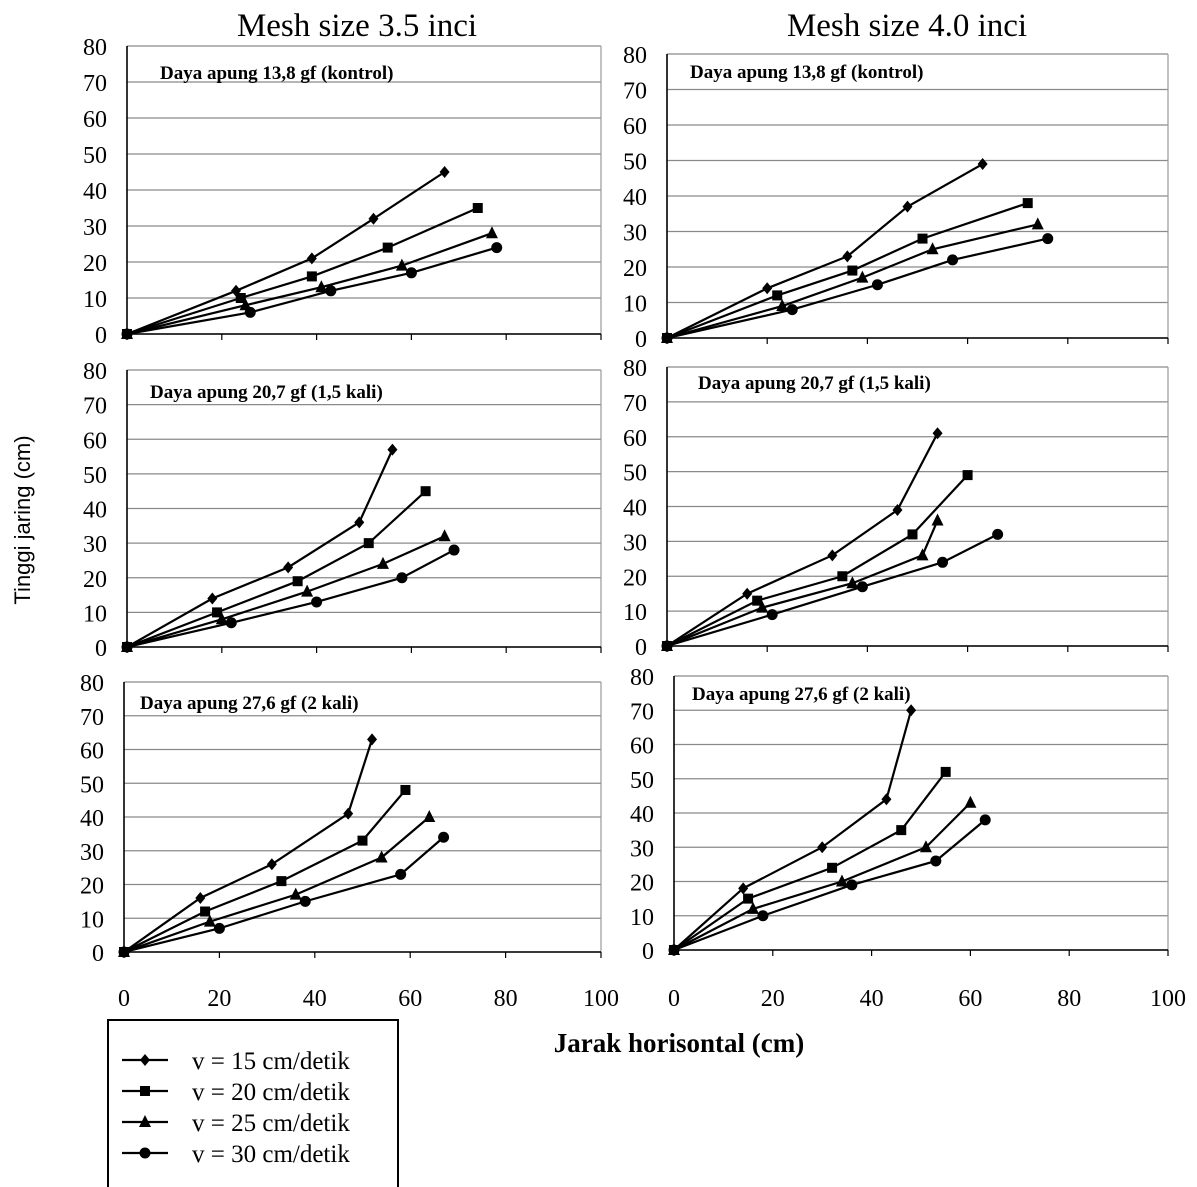  Describe the element at coordinates (271, 1092) in the screenshot. I see `legend-label: v = 20 cm/detik` at that location.